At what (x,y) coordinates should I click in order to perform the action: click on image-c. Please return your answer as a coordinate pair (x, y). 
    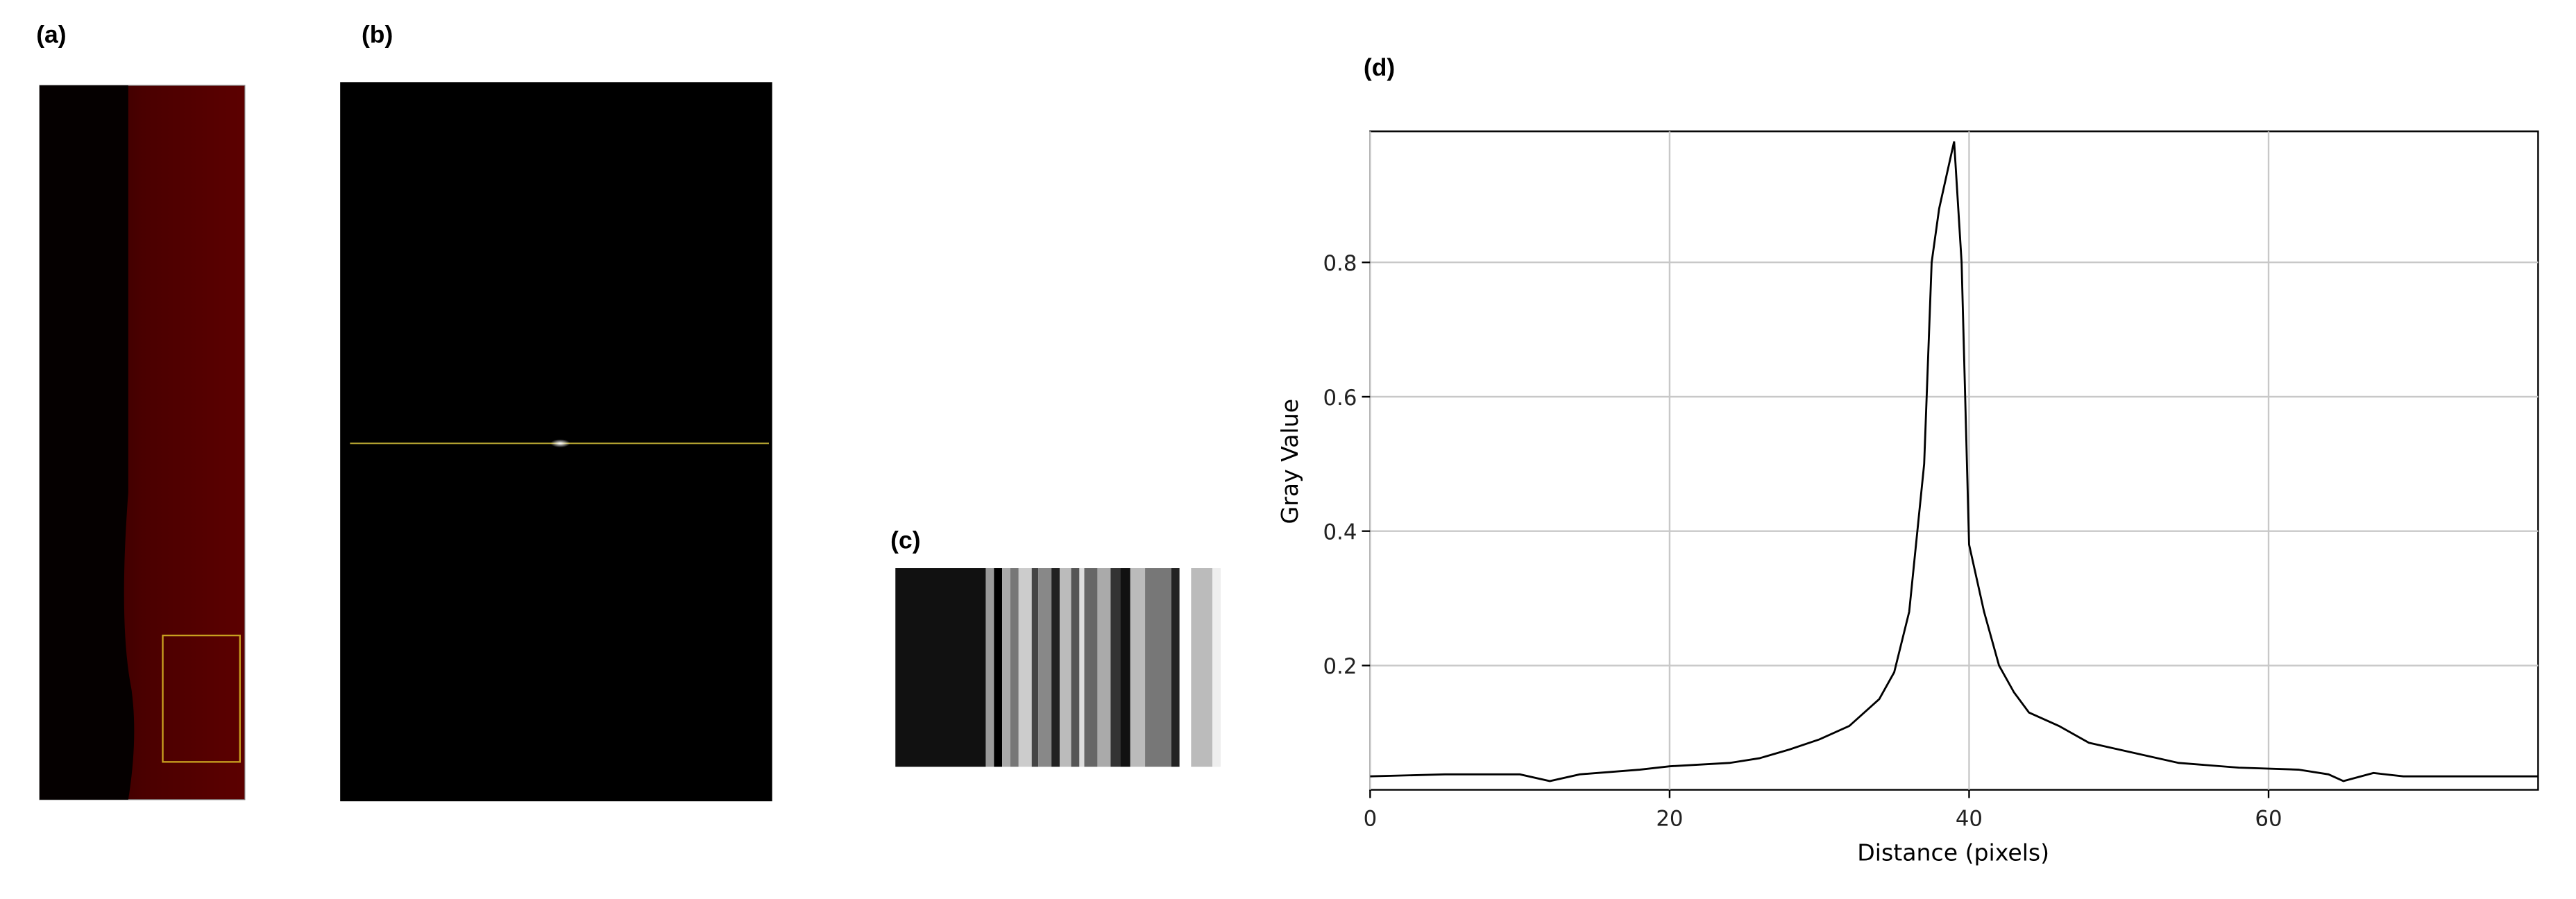
    Looking at the image, I should click on (1058, 667).